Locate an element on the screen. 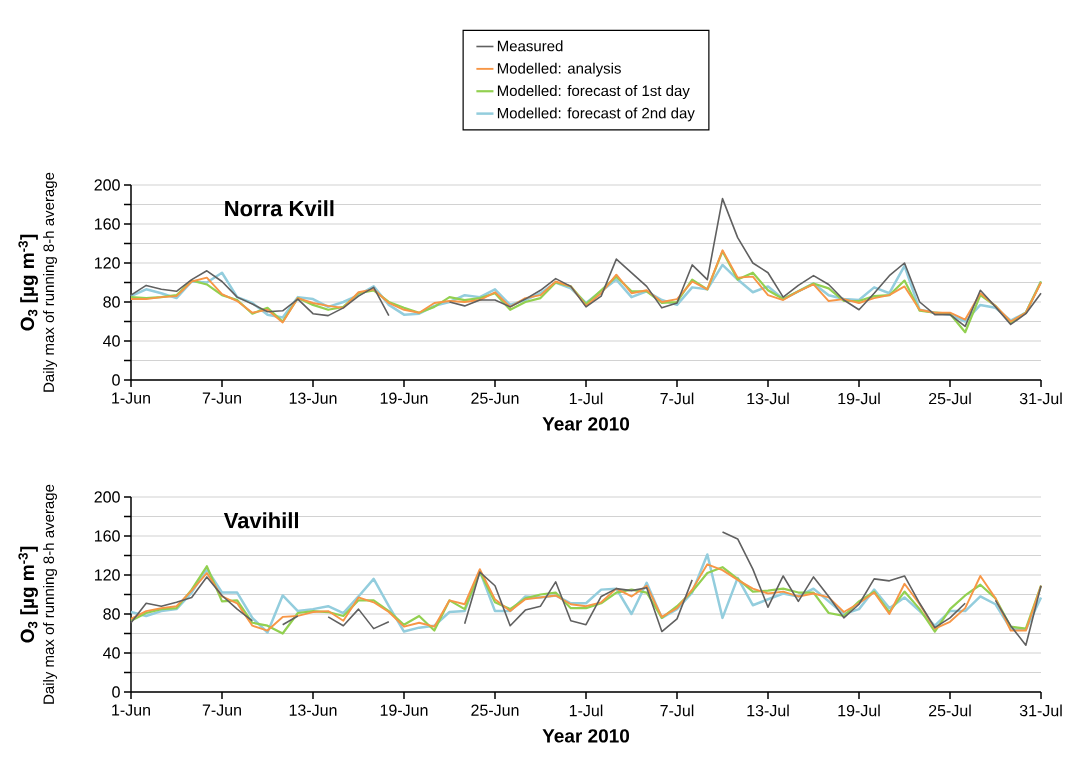  legend-label: Modelled: forecast of 1st day is located at coordinates (593, 92).